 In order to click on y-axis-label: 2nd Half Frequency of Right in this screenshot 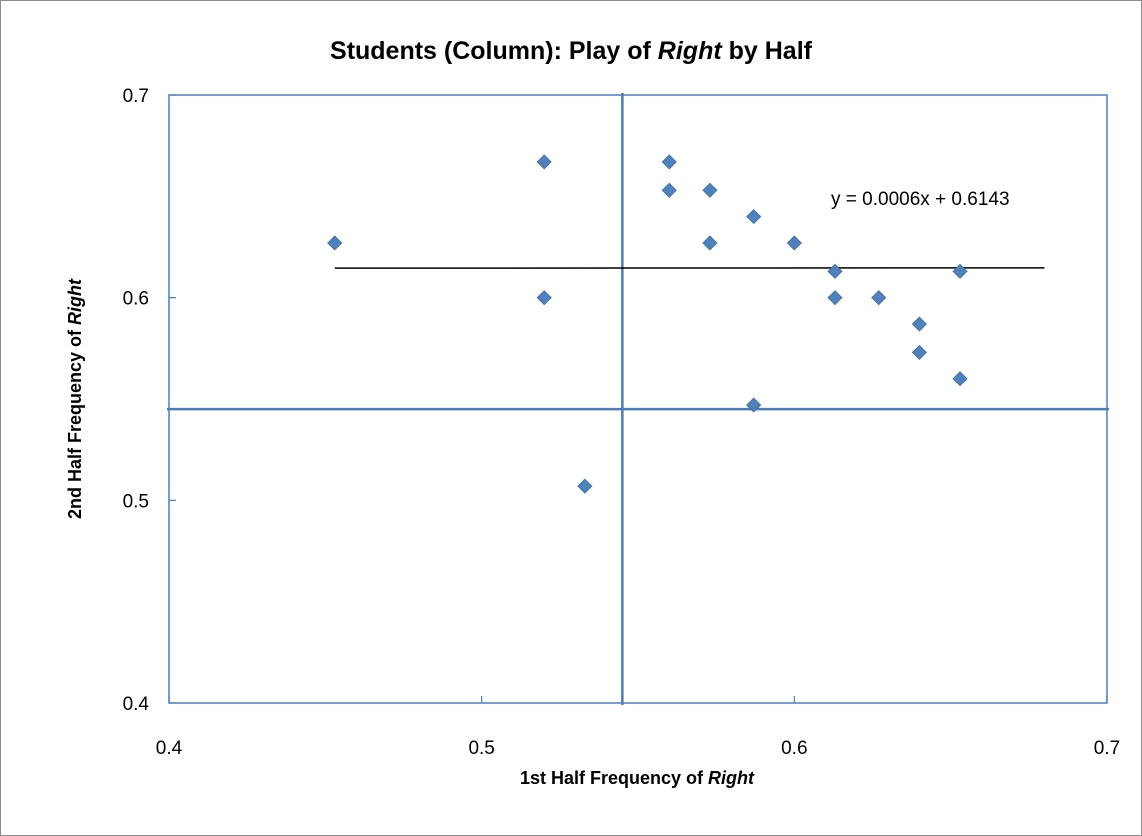, I will do `click(75, 398)`.